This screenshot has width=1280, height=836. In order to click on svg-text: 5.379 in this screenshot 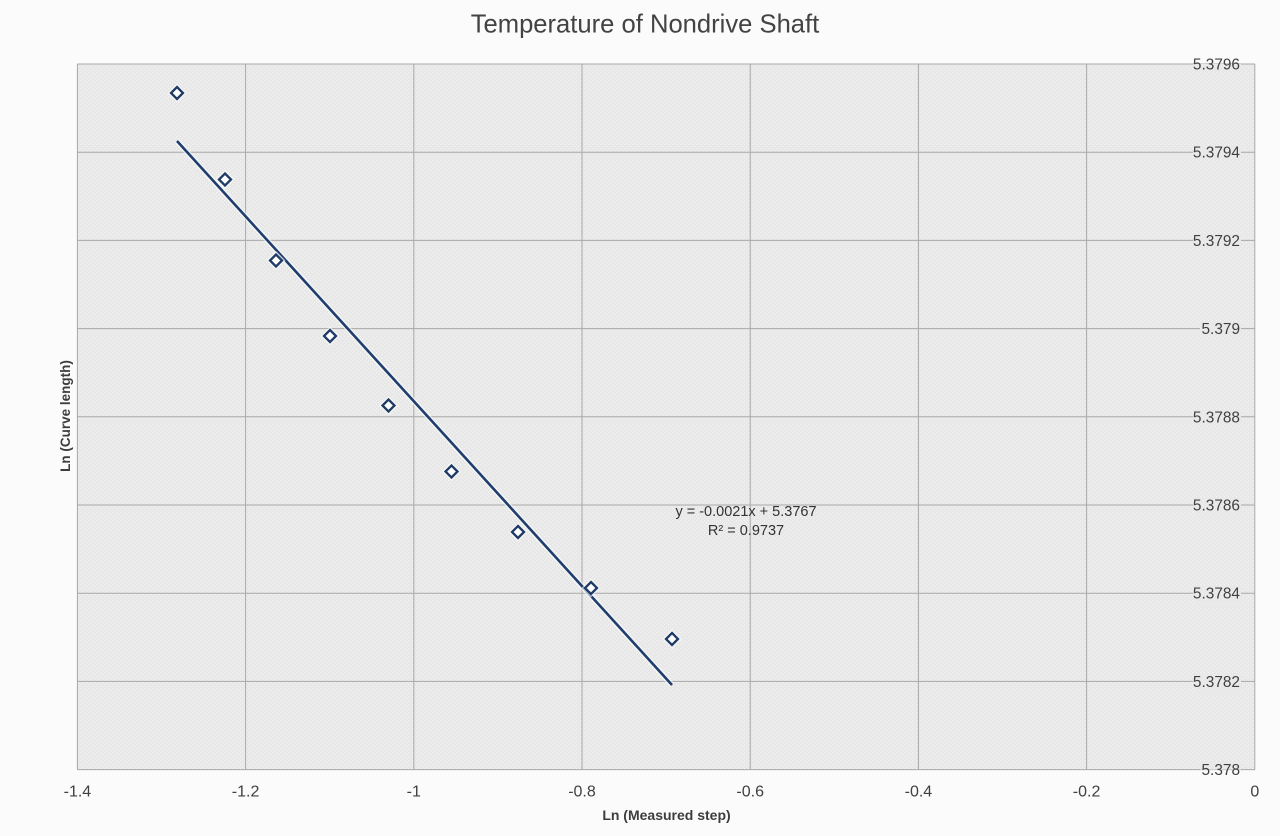, I will do `click(1220, 329)`.